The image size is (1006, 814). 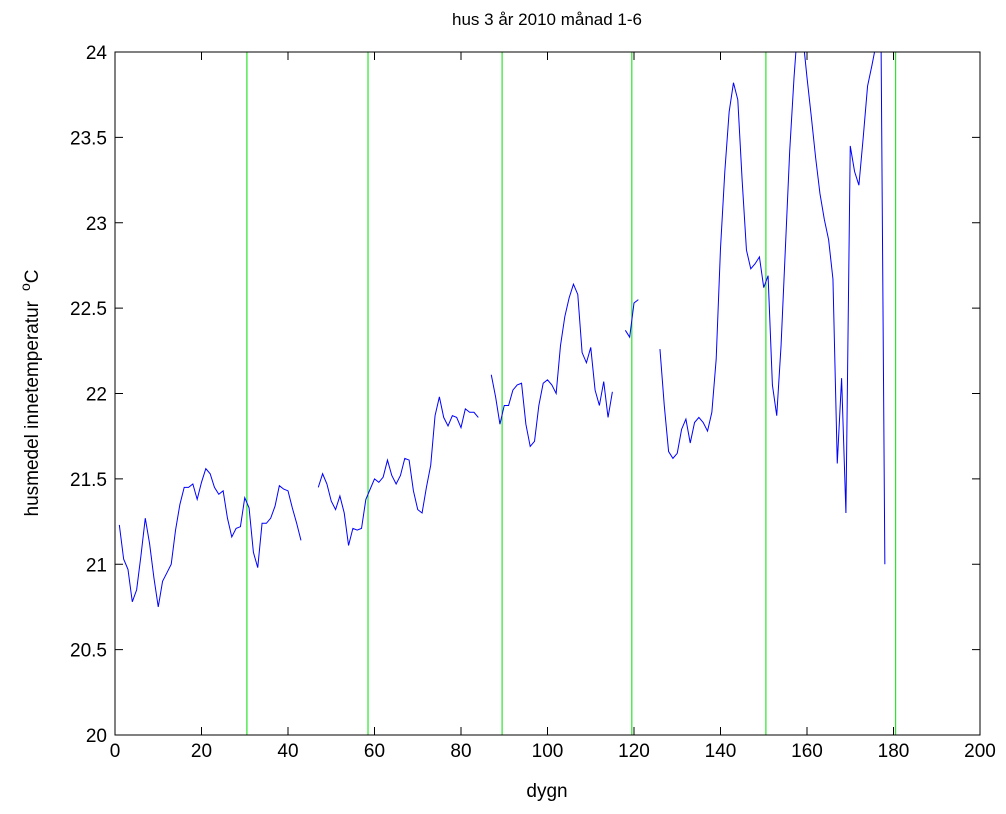 I want to click on x-tick-label: 200, so click(x=980, y=751).